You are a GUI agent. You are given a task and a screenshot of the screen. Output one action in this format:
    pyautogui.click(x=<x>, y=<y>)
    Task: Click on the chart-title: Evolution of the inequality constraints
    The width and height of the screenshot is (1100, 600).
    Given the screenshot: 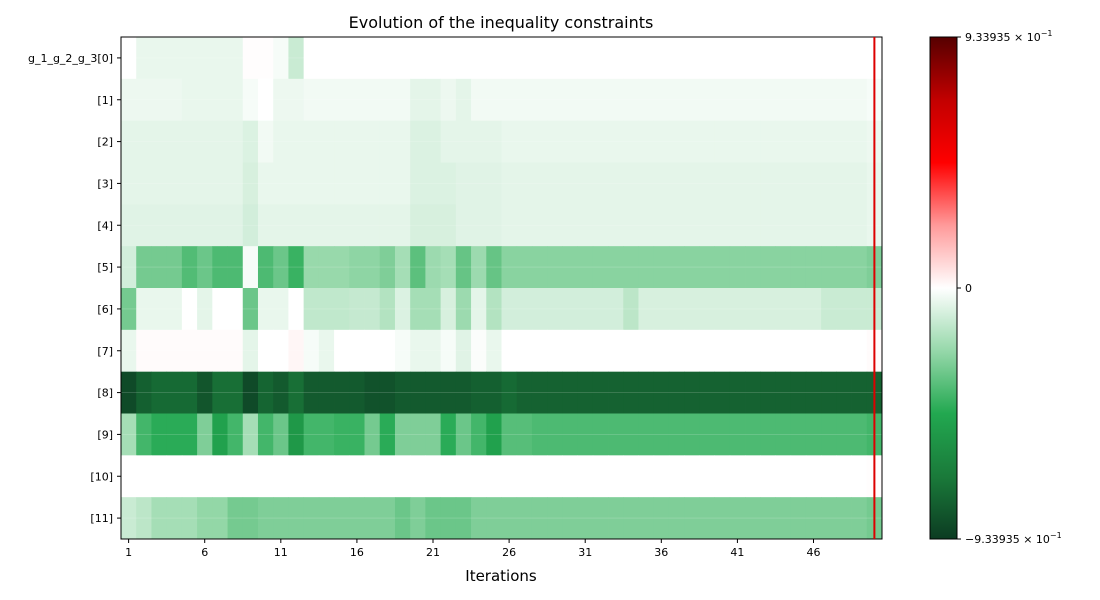 What is the action you would take?
    pyautogui.click(x=501, y=22)
    